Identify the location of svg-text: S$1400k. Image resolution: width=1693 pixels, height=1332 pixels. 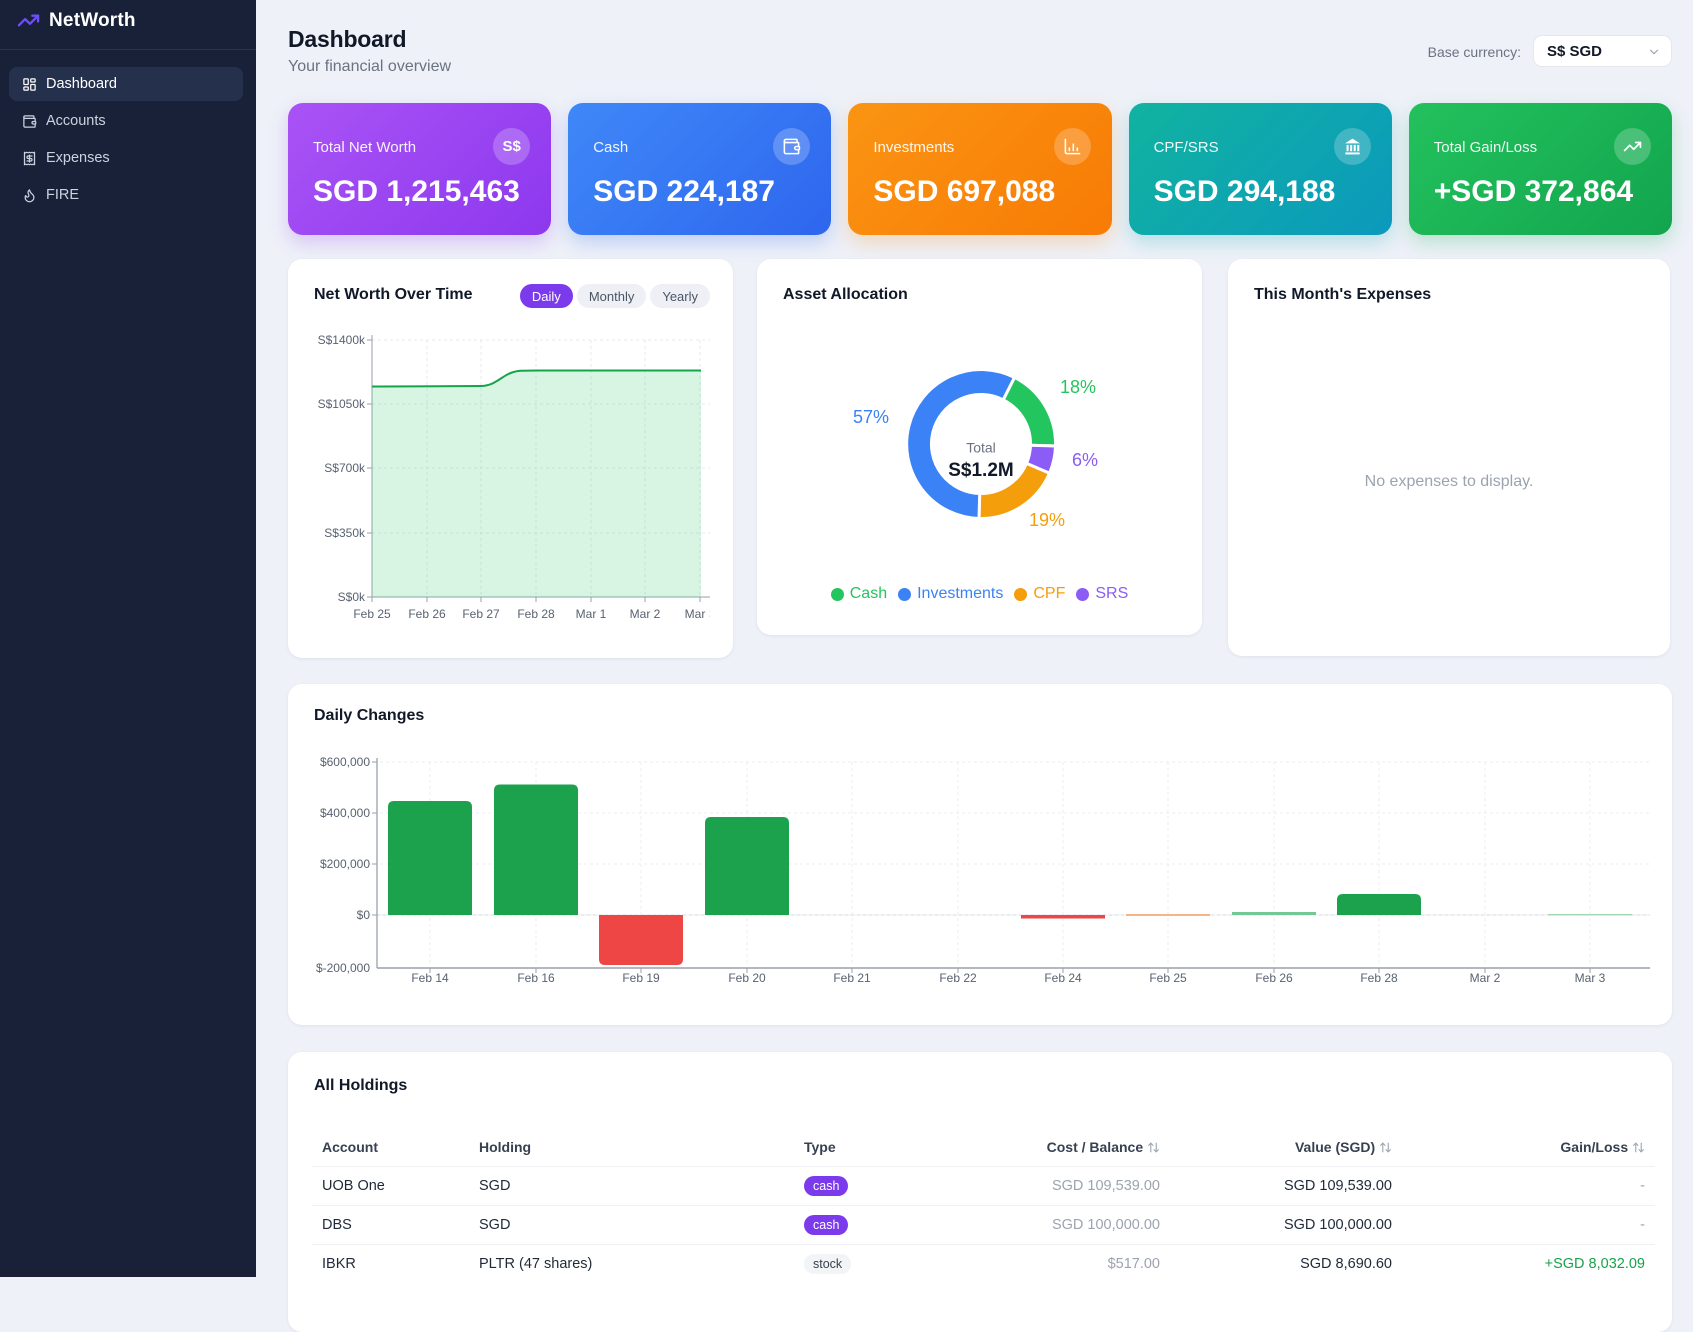
(342, 340).